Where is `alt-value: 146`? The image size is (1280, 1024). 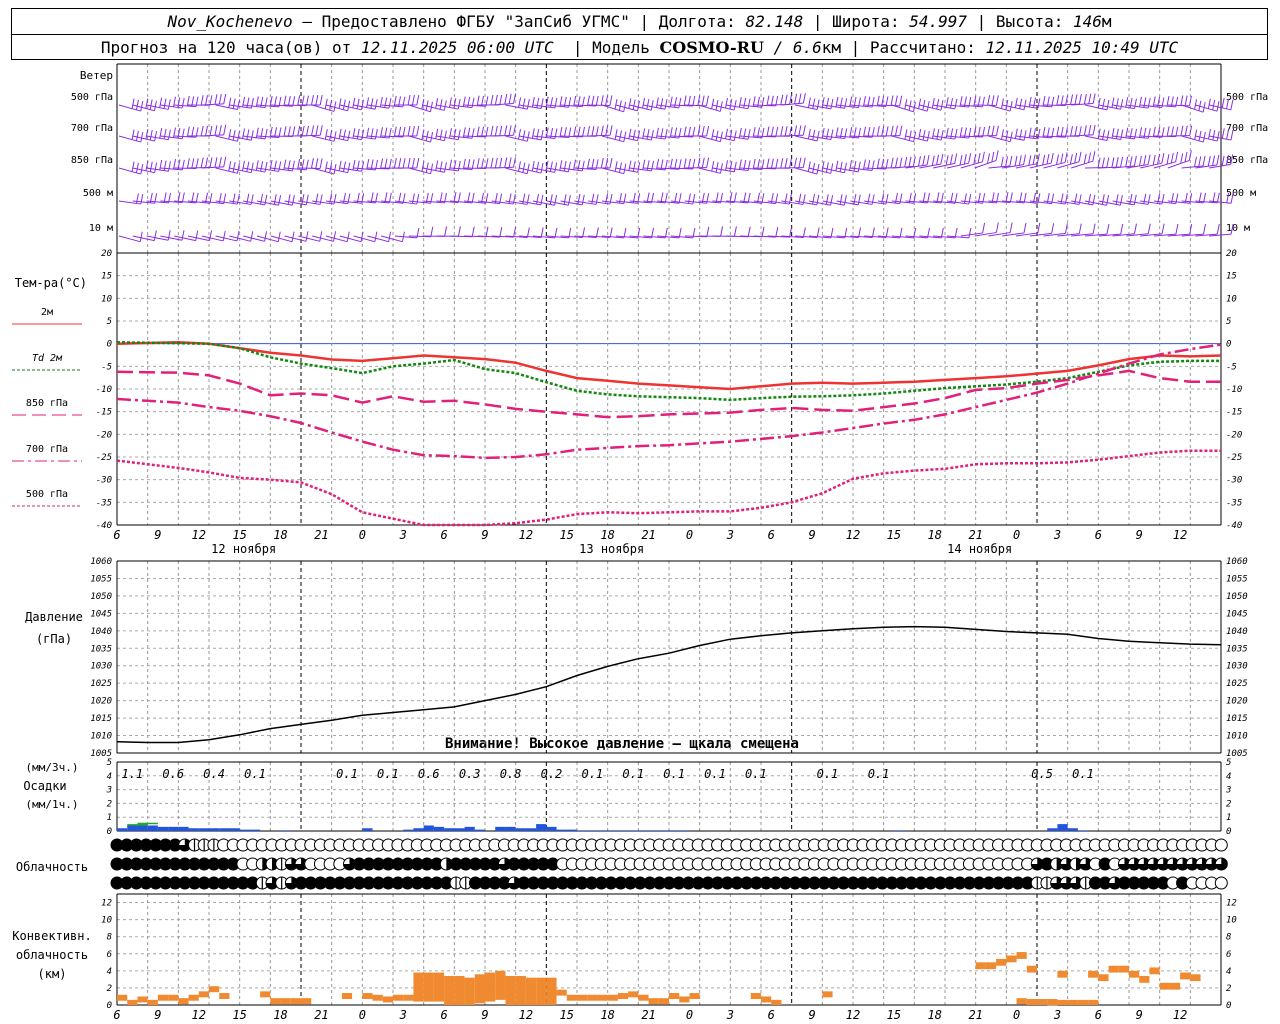 alt-value: 146 is located at coordinates (1087, 21).